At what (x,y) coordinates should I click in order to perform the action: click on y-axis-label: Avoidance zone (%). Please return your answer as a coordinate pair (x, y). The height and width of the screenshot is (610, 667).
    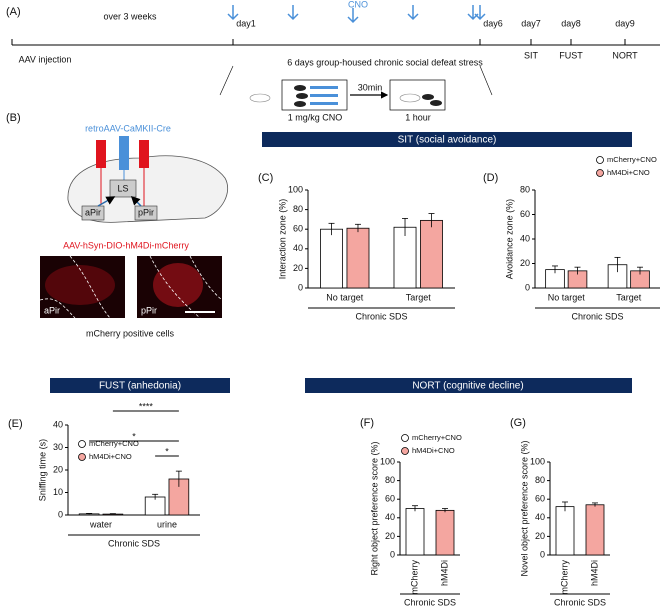
    Looking at the image, I should click on (509, 239).